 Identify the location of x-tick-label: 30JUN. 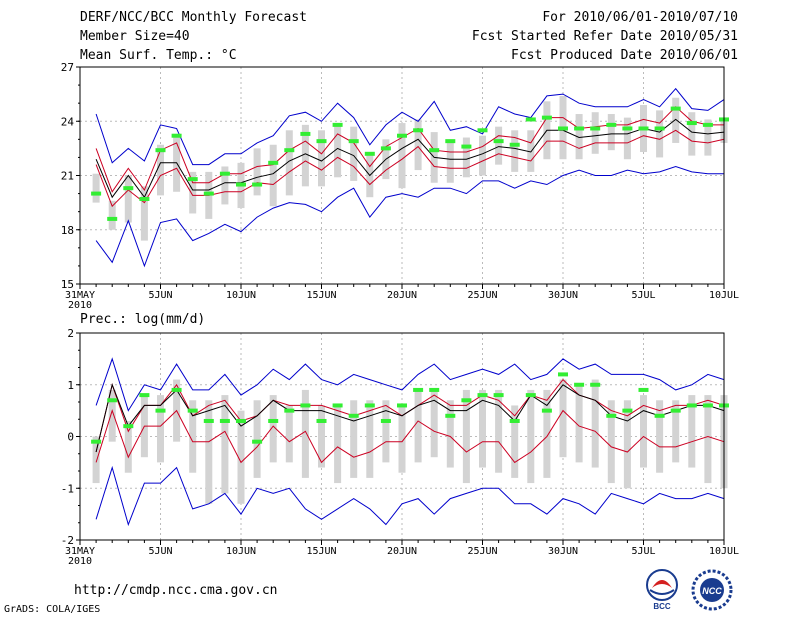
(563, 551).